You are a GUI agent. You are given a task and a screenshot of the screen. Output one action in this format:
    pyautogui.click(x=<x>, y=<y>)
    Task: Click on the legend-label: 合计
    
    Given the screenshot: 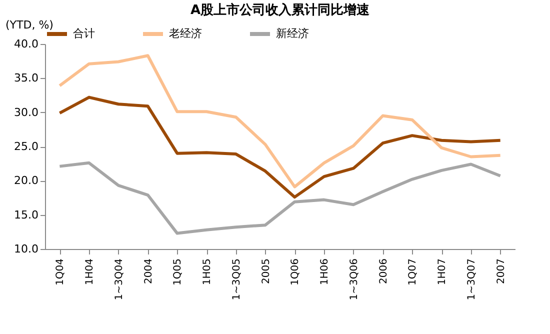 What is the action you would take?
    pyautogui.click(x=84, y=33)
    